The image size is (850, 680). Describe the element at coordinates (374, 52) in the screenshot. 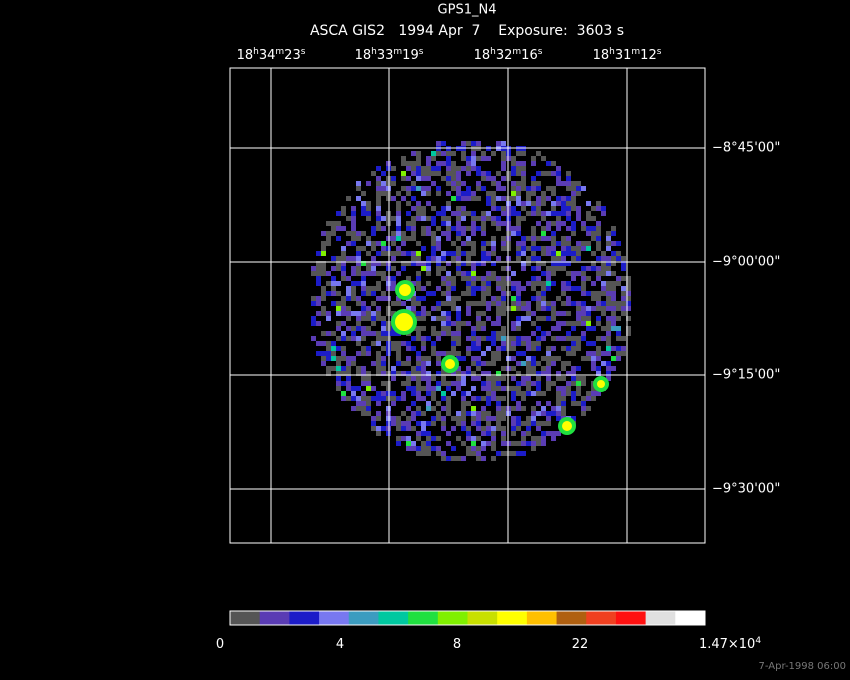

I see `superscript: h` at that location.